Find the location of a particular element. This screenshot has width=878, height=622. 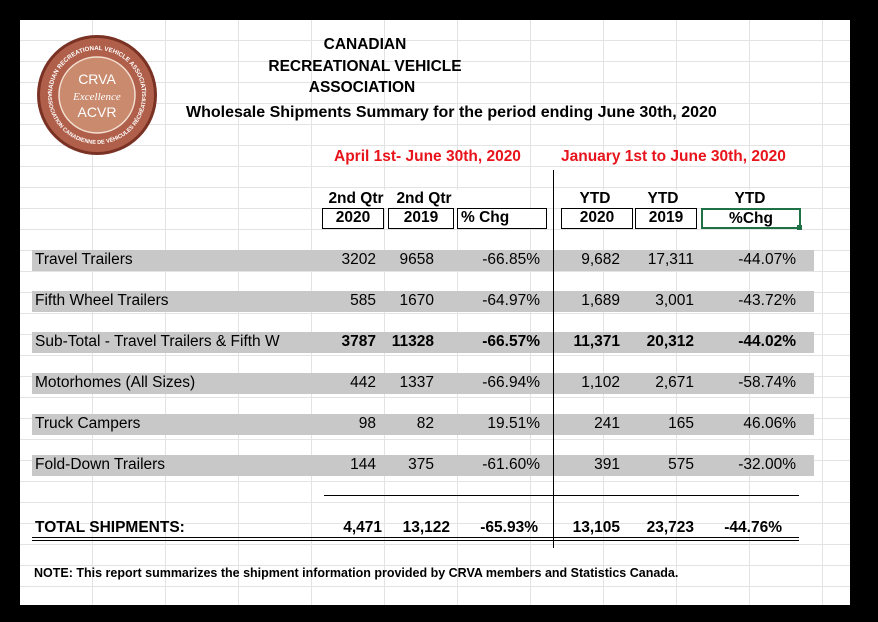

col-ytd2020-bottom: 2020 is located at coordinates (597, 218).